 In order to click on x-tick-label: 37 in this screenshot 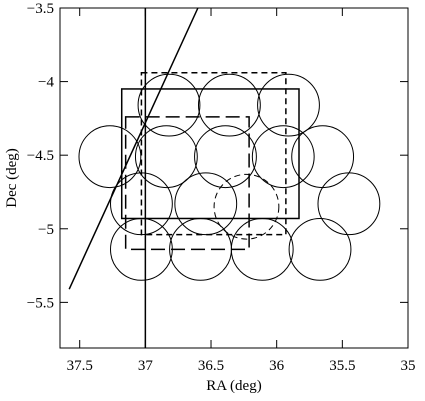, I will do `click(146, 366)`.